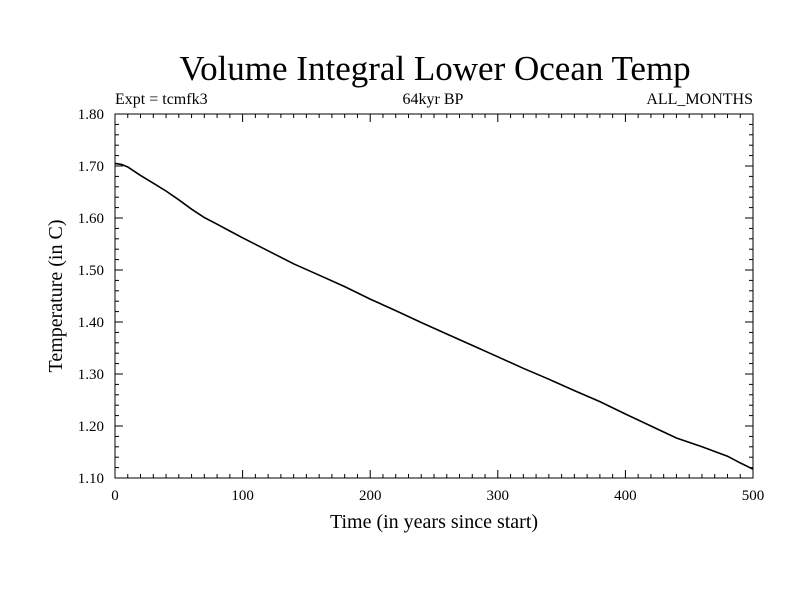  Describe the element at coordinates (91, 297) in the screenshot. I see `y-tick-labels: 1.10 1.20 1.30 1.40 1.50 1.60 1.70 1.80` at that location.